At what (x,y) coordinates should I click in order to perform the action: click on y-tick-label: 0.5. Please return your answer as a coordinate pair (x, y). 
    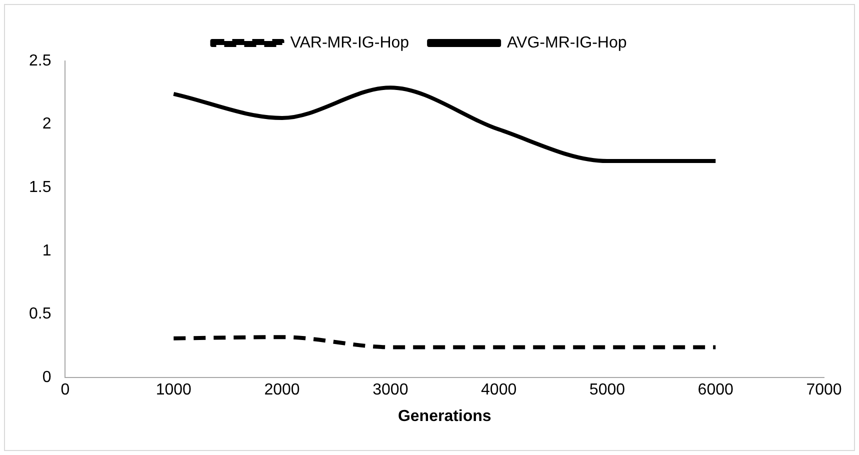
    Looking at the image, I should click on (40, 314).